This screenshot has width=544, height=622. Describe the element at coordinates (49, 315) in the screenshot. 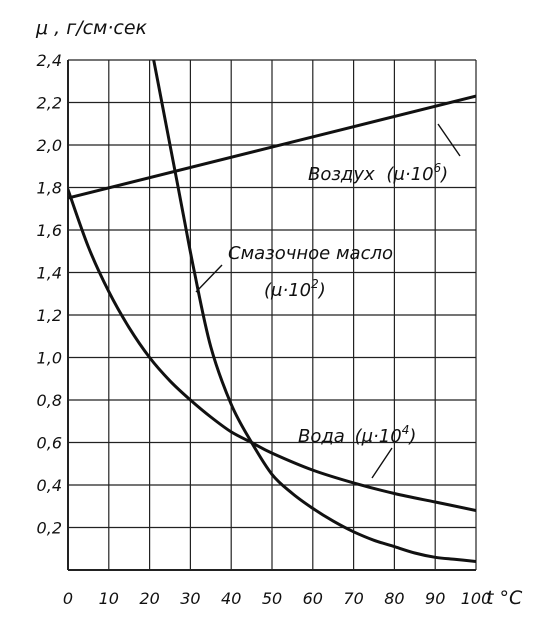

I see `y-tick-label: 1,2` at that location.